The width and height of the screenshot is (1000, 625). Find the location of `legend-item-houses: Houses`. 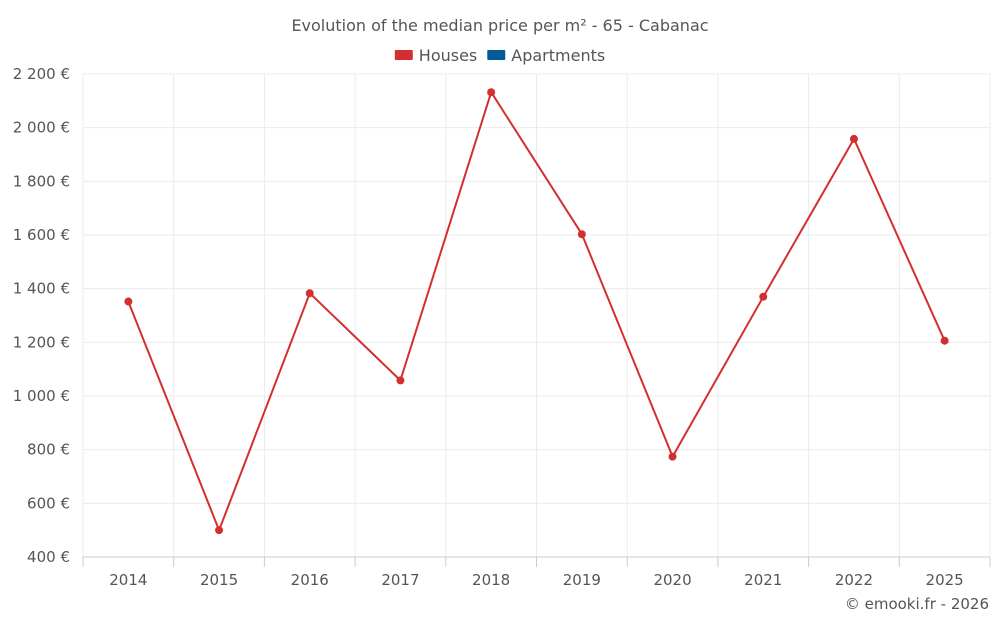

legend-item-houses: Houses is located at coordinates (435, 55).